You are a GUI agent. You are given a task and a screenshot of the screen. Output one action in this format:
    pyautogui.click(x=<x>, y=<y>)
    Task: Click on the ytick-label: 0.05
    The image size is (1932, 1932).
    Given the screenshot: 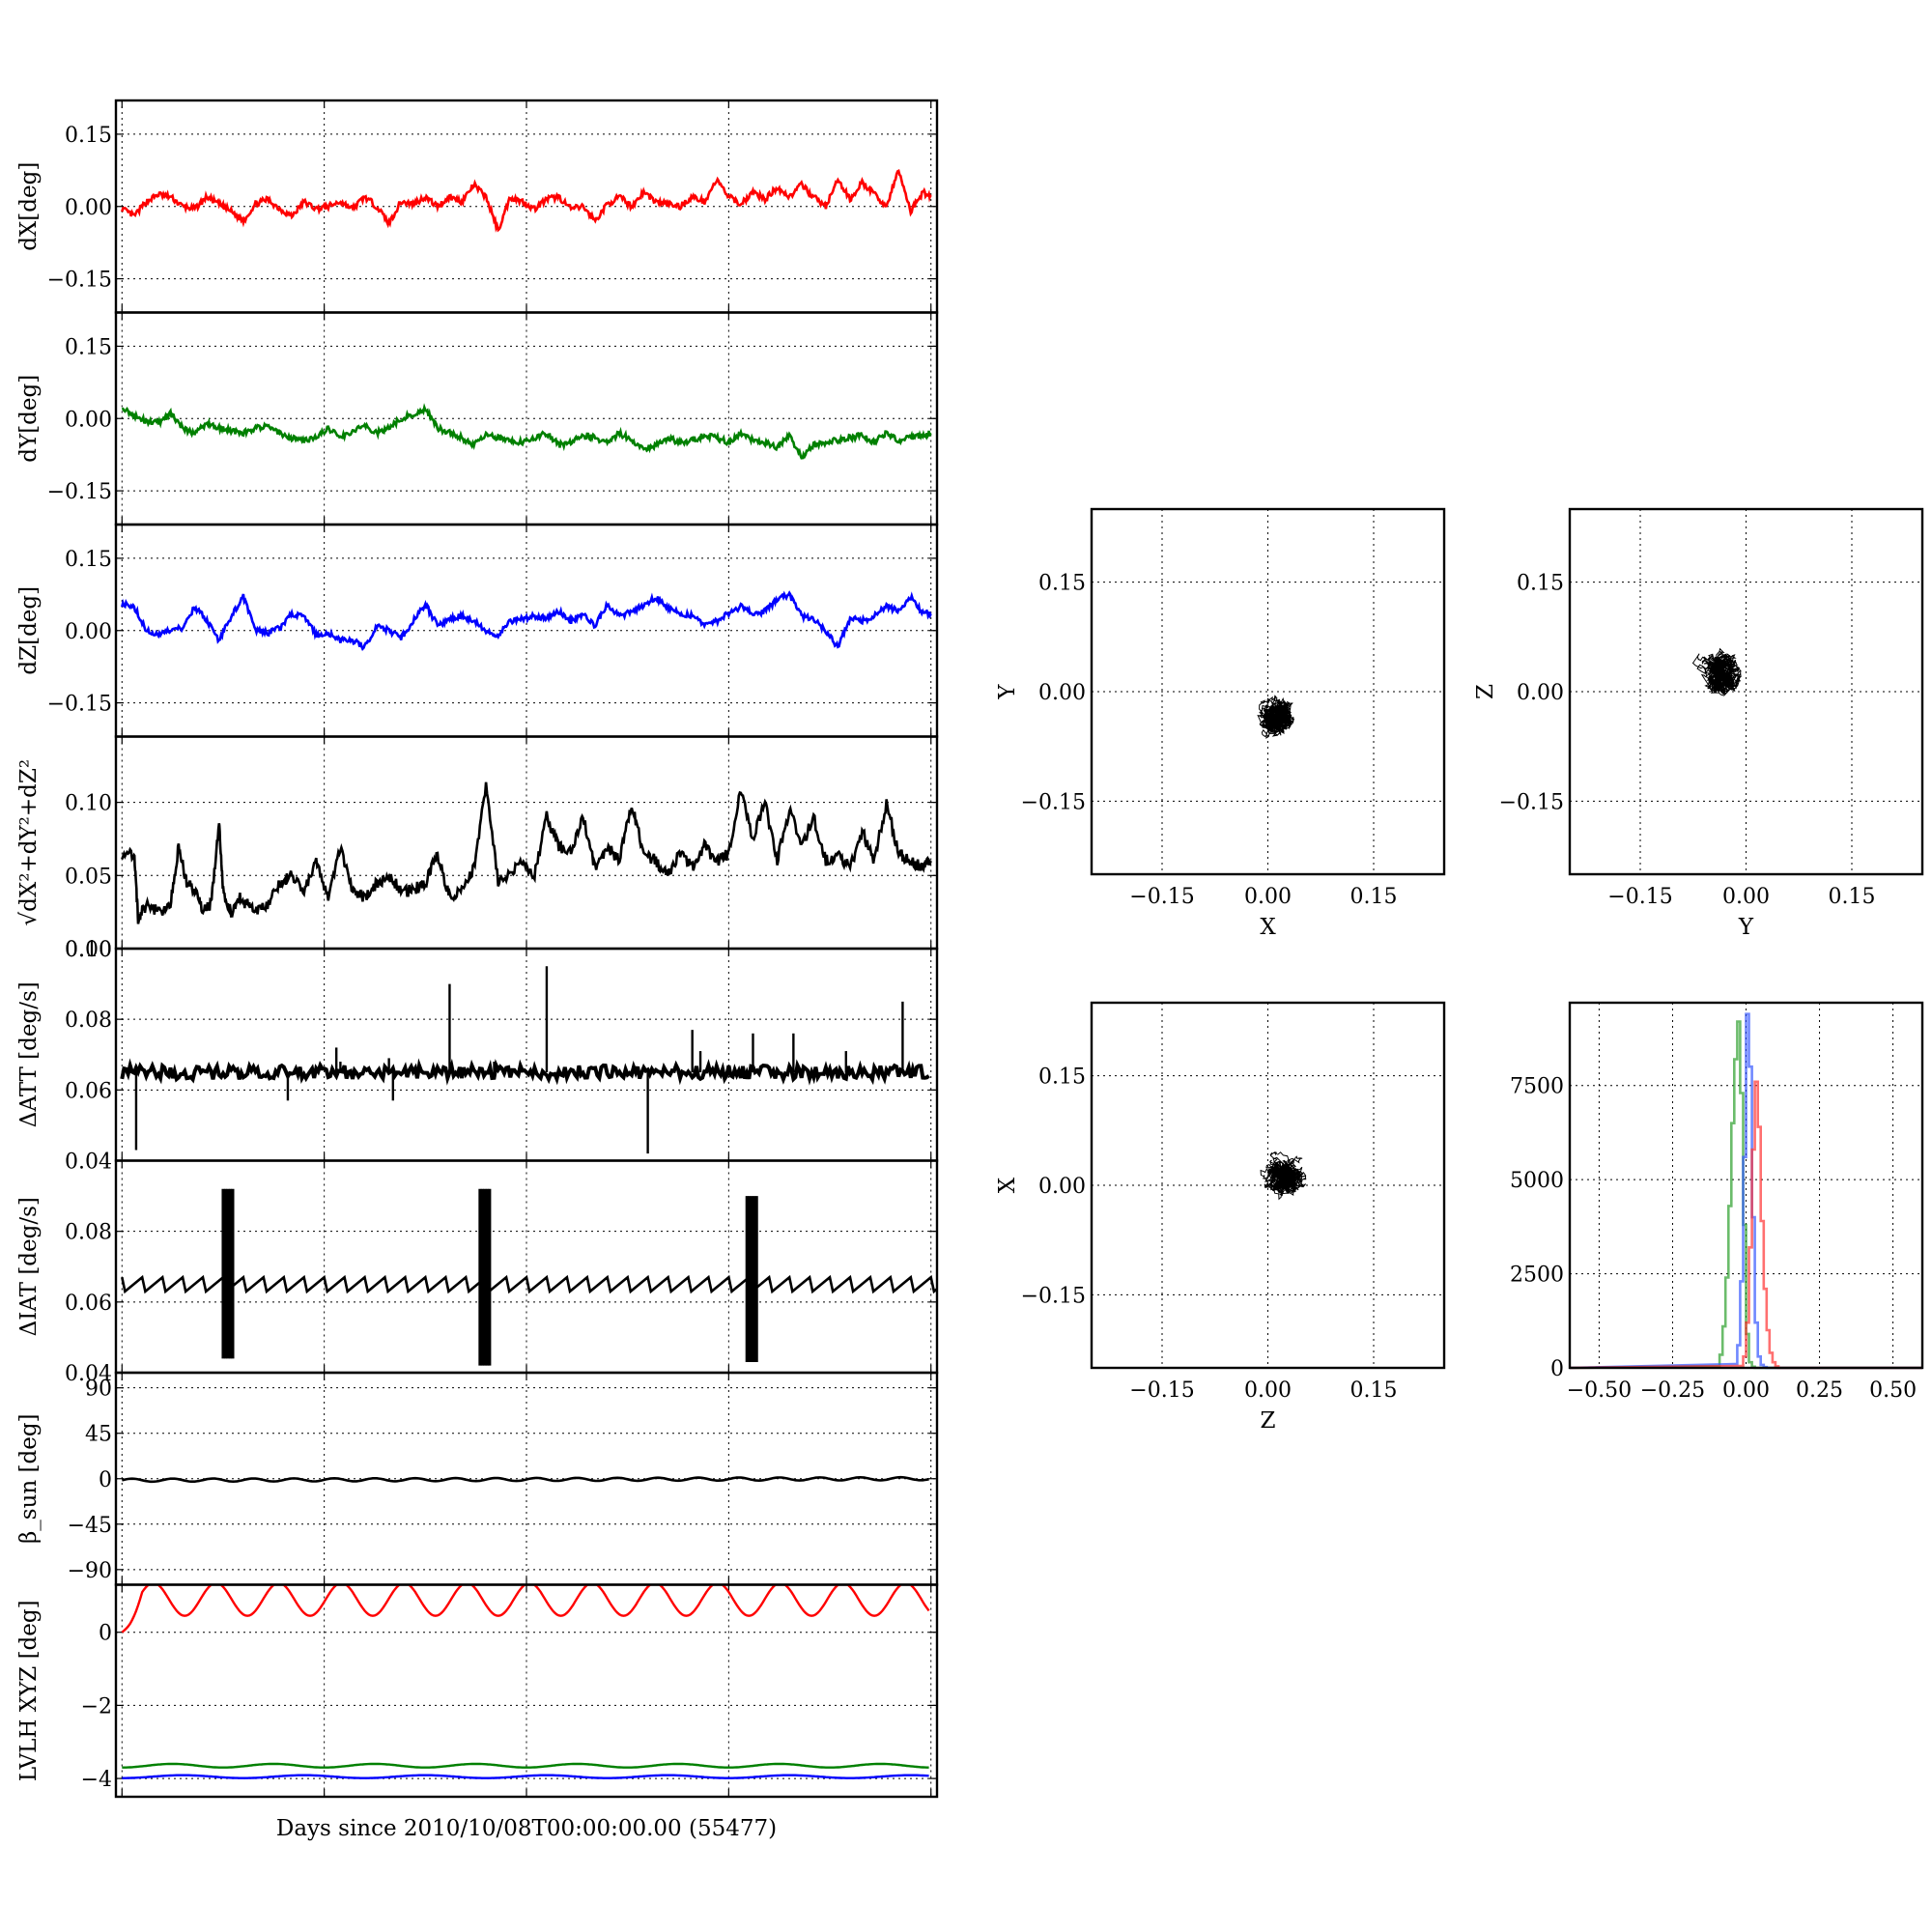 What is the action you would take?
    pyautogui.click(x=88, y=877)
    